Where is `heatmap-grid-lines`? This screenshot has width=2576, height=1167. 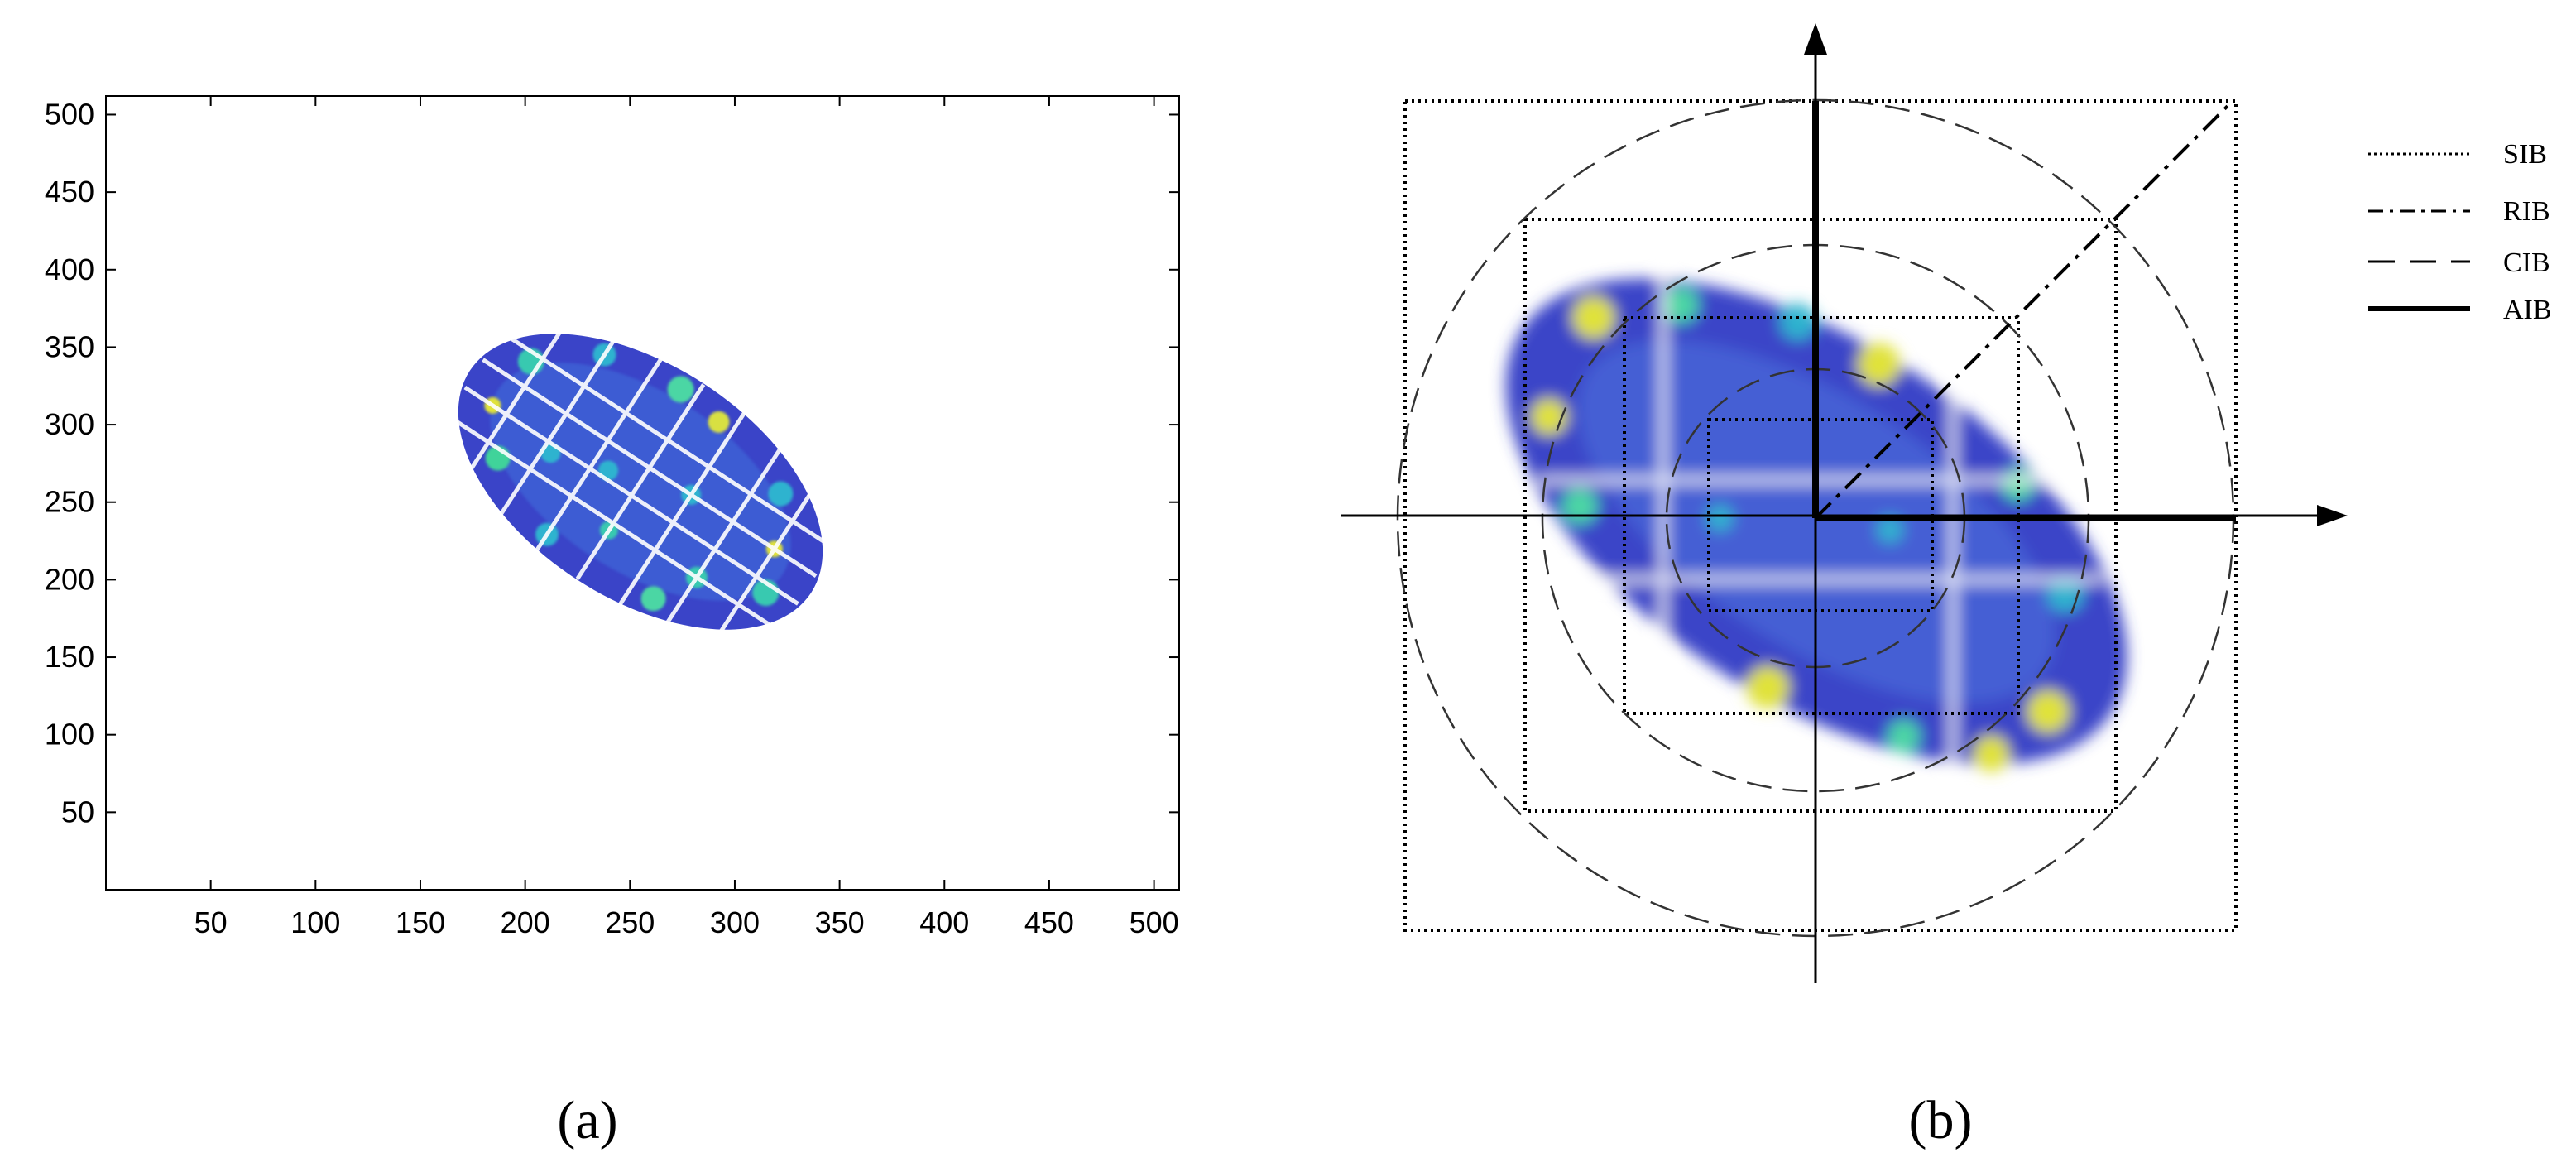
heatmap-grid-lines is located at coordinates (640, 481).